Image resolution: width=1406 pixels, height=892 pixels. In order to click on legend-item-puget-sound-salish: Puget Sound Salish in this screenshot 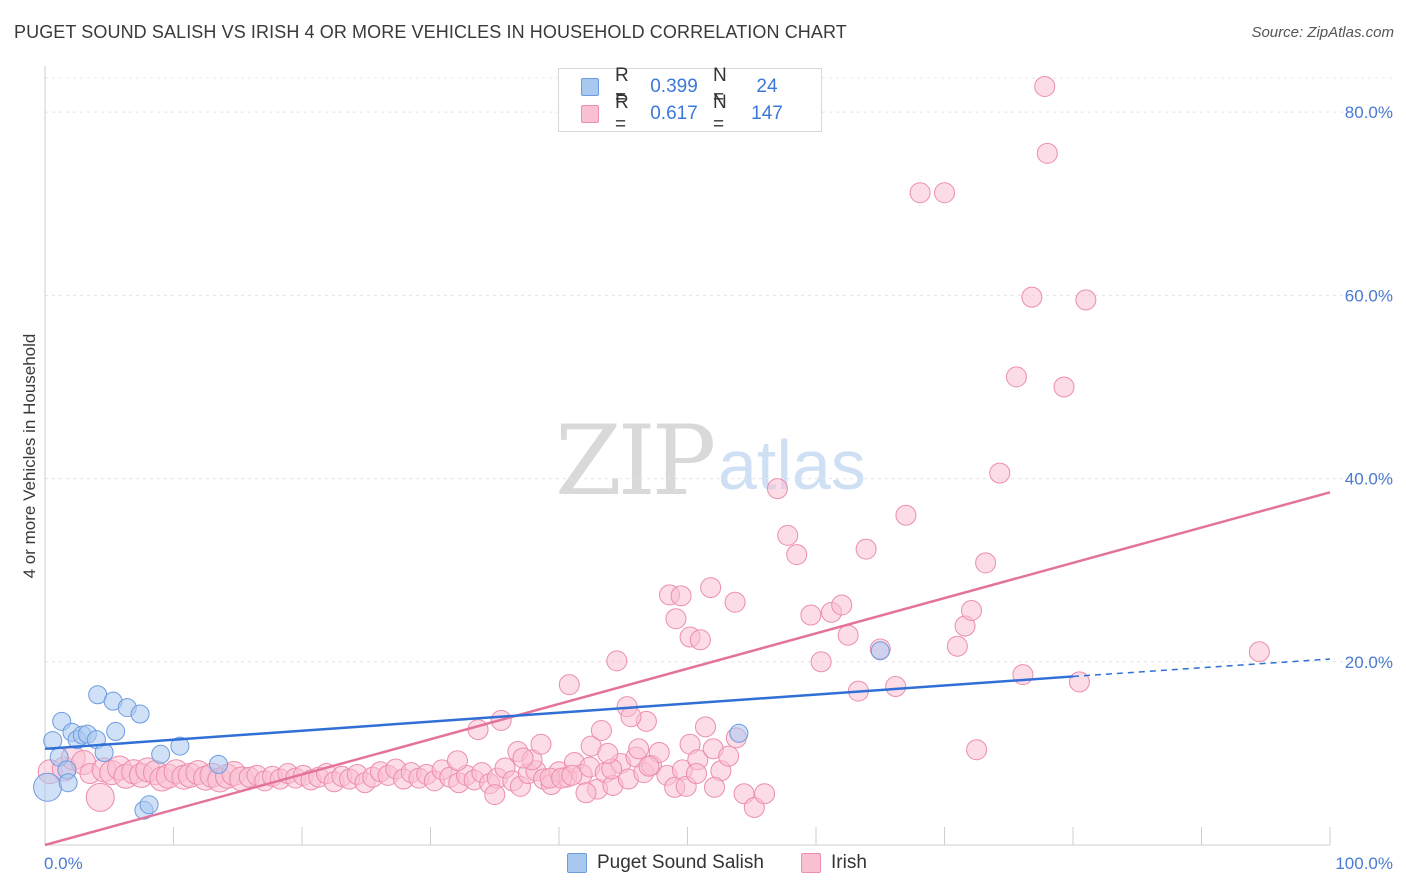, I will do `click(665, 863)`.